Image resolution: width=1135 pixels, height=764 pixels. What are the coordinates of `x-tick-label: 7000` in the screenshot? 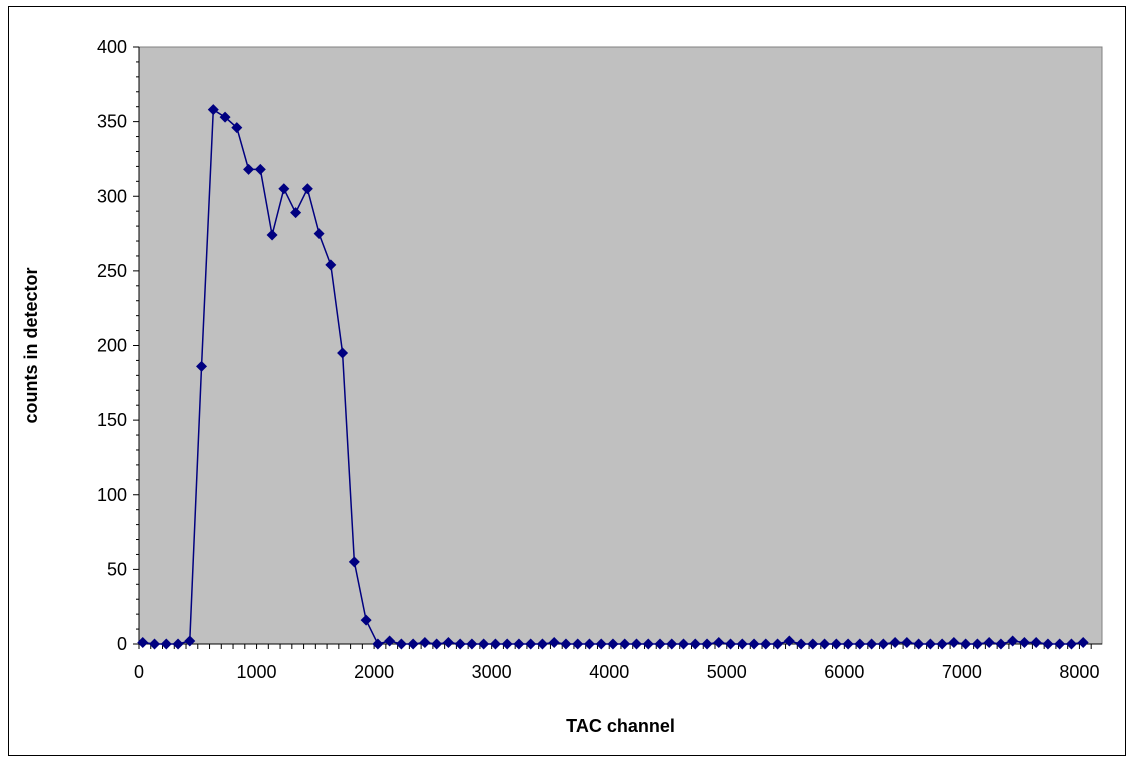 It's located at (962, 672).